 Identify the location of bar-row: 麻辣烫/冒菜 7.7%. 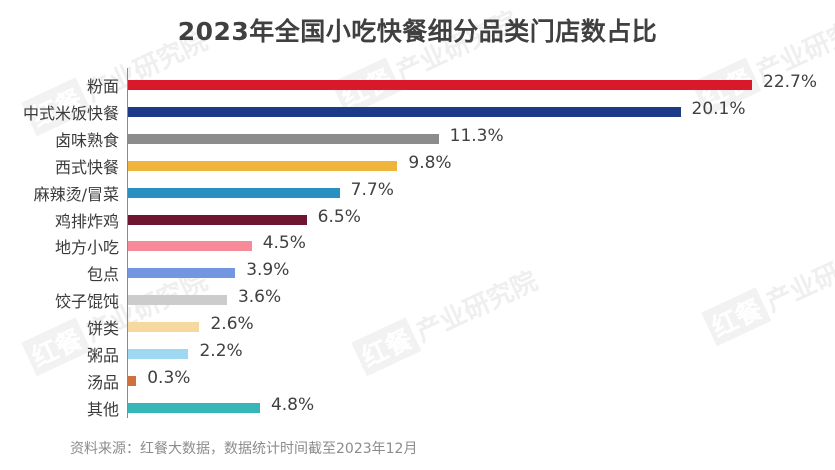
(417, 192).